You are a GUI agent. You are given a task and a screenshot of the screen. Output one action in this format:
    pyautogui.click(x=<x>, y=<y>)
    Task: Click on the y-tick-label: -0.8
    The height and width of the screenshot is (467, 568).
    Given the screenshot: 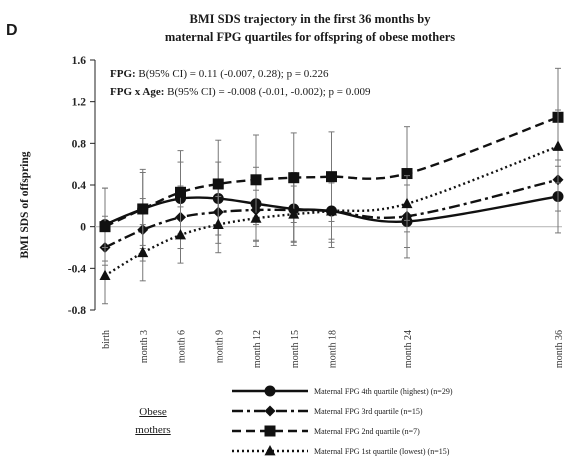 What is the action you would take?
    pyautogui.click(x=77, y=311)
    